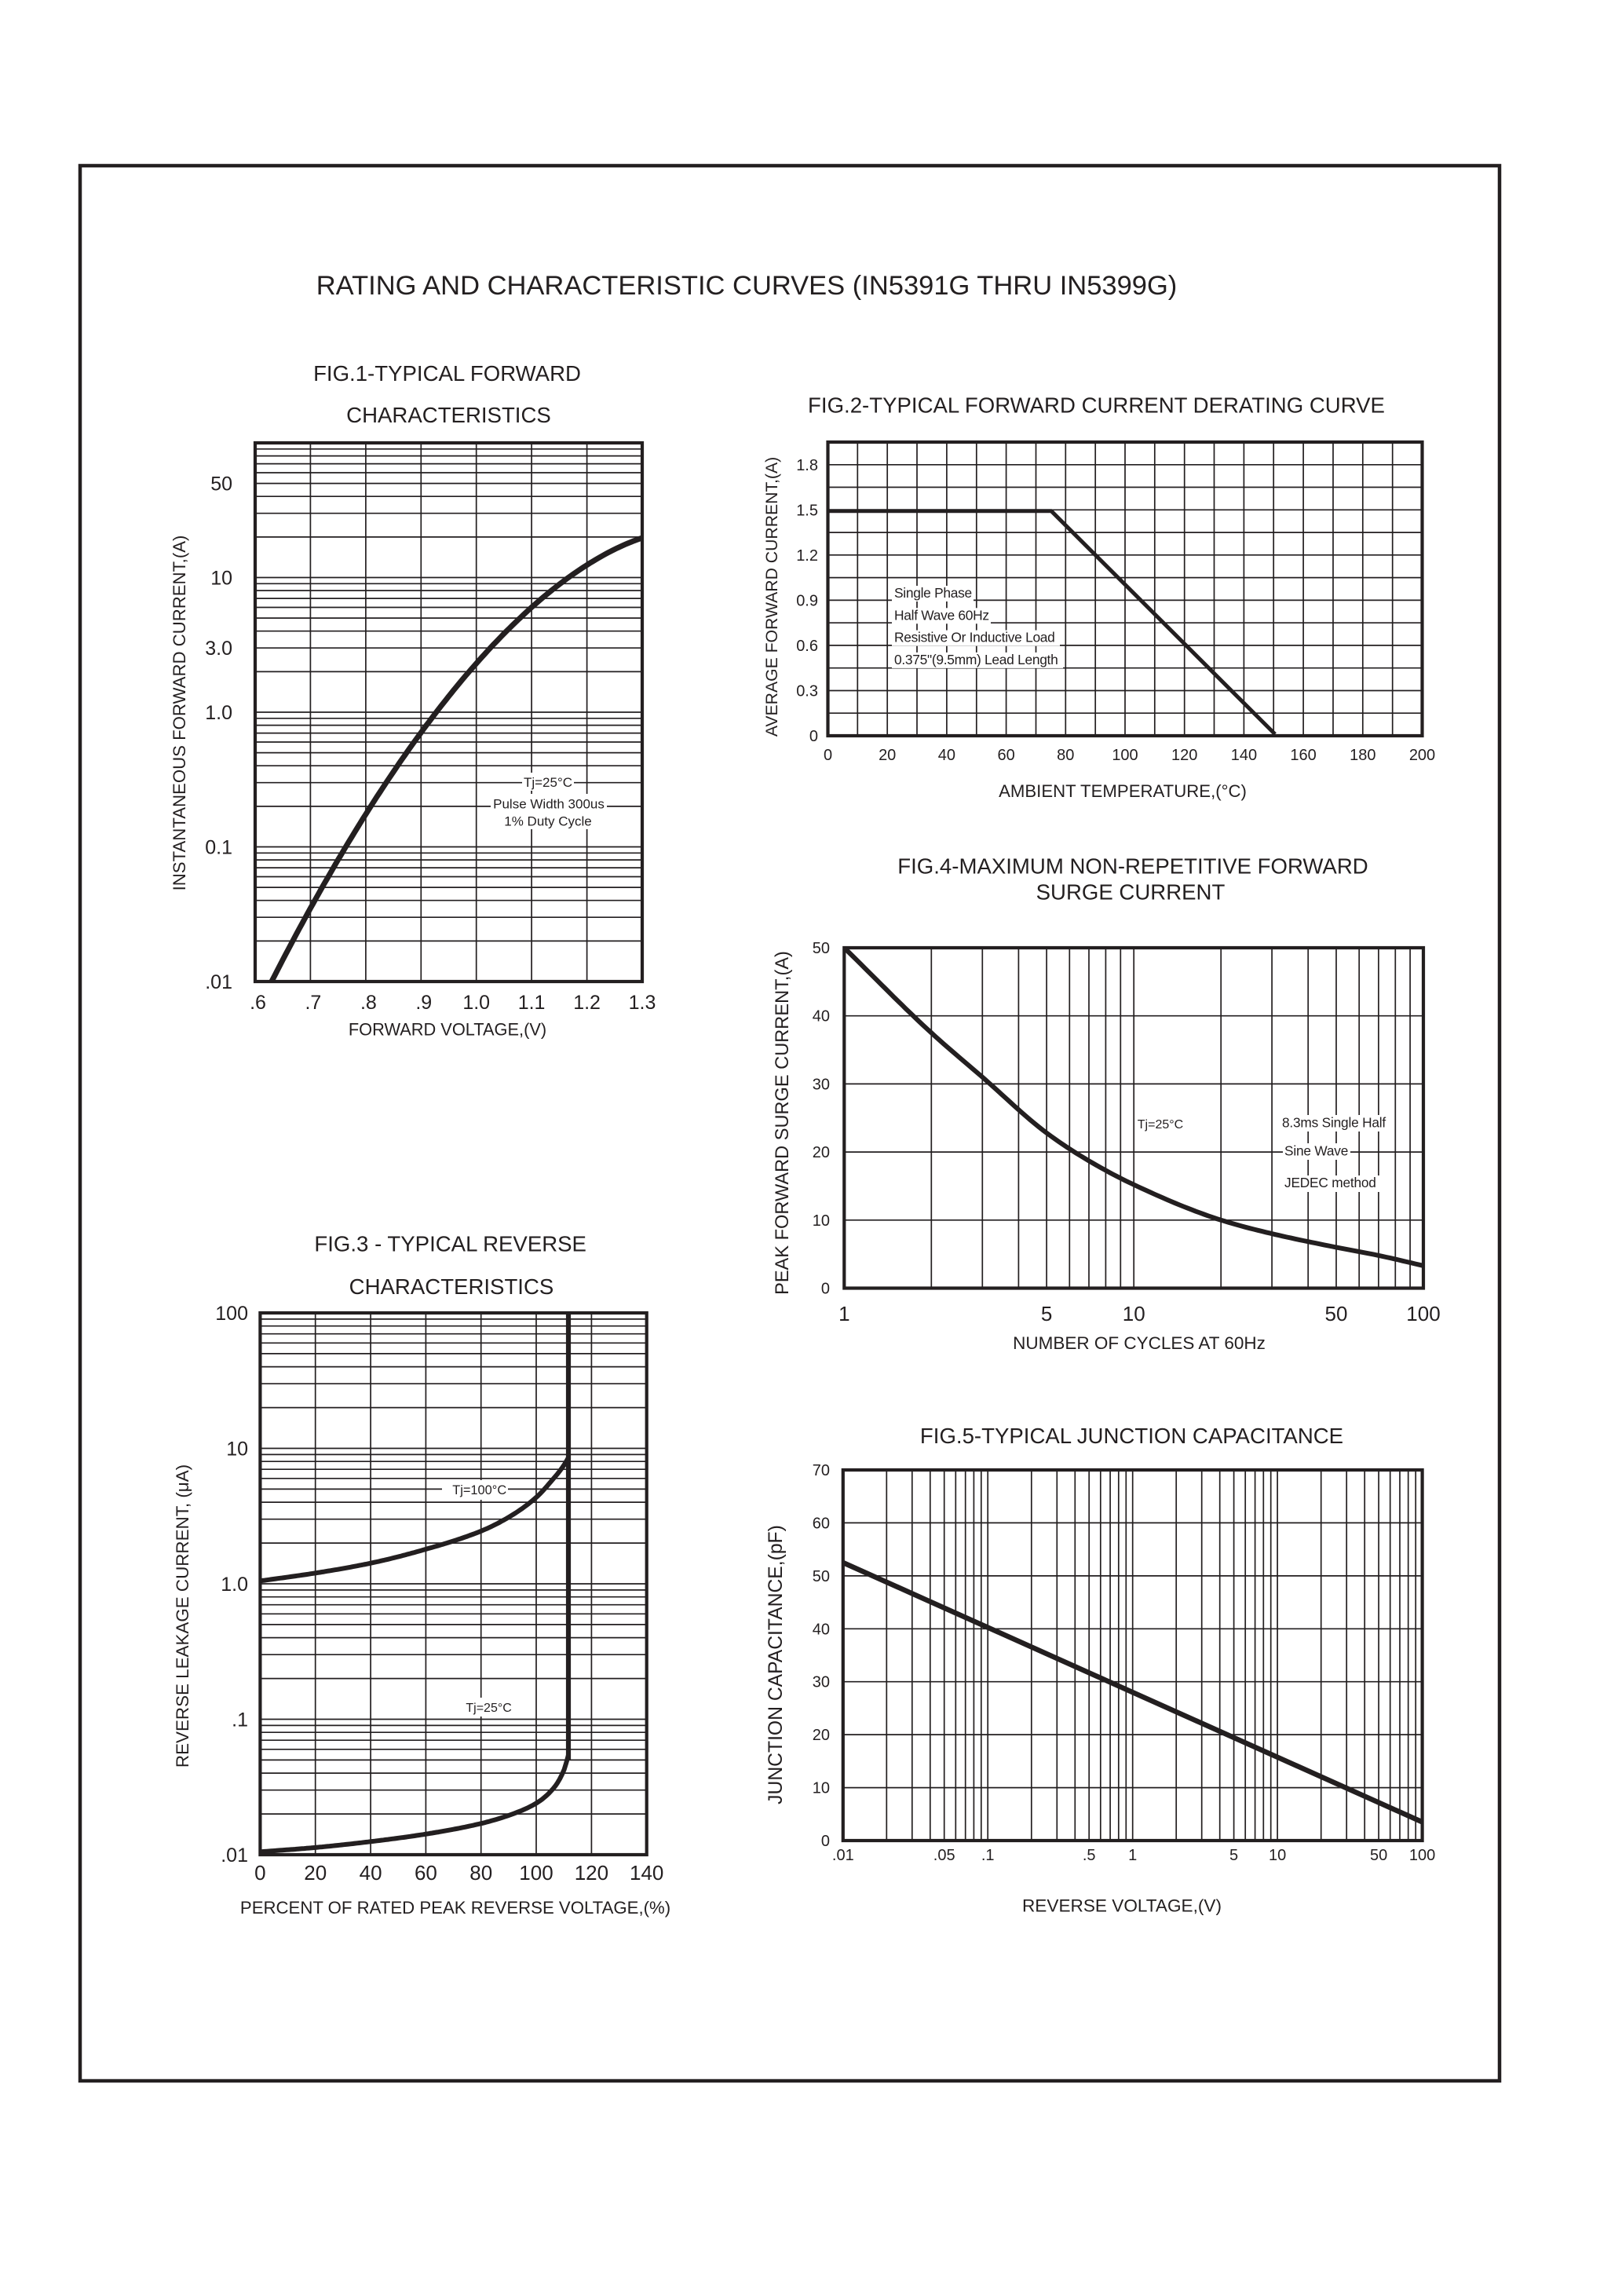  What do you see at coordinates (1330, 1183) in the screenshot?
I see `svg-text: JEDEC method` at bounding box center [1330, 1183].